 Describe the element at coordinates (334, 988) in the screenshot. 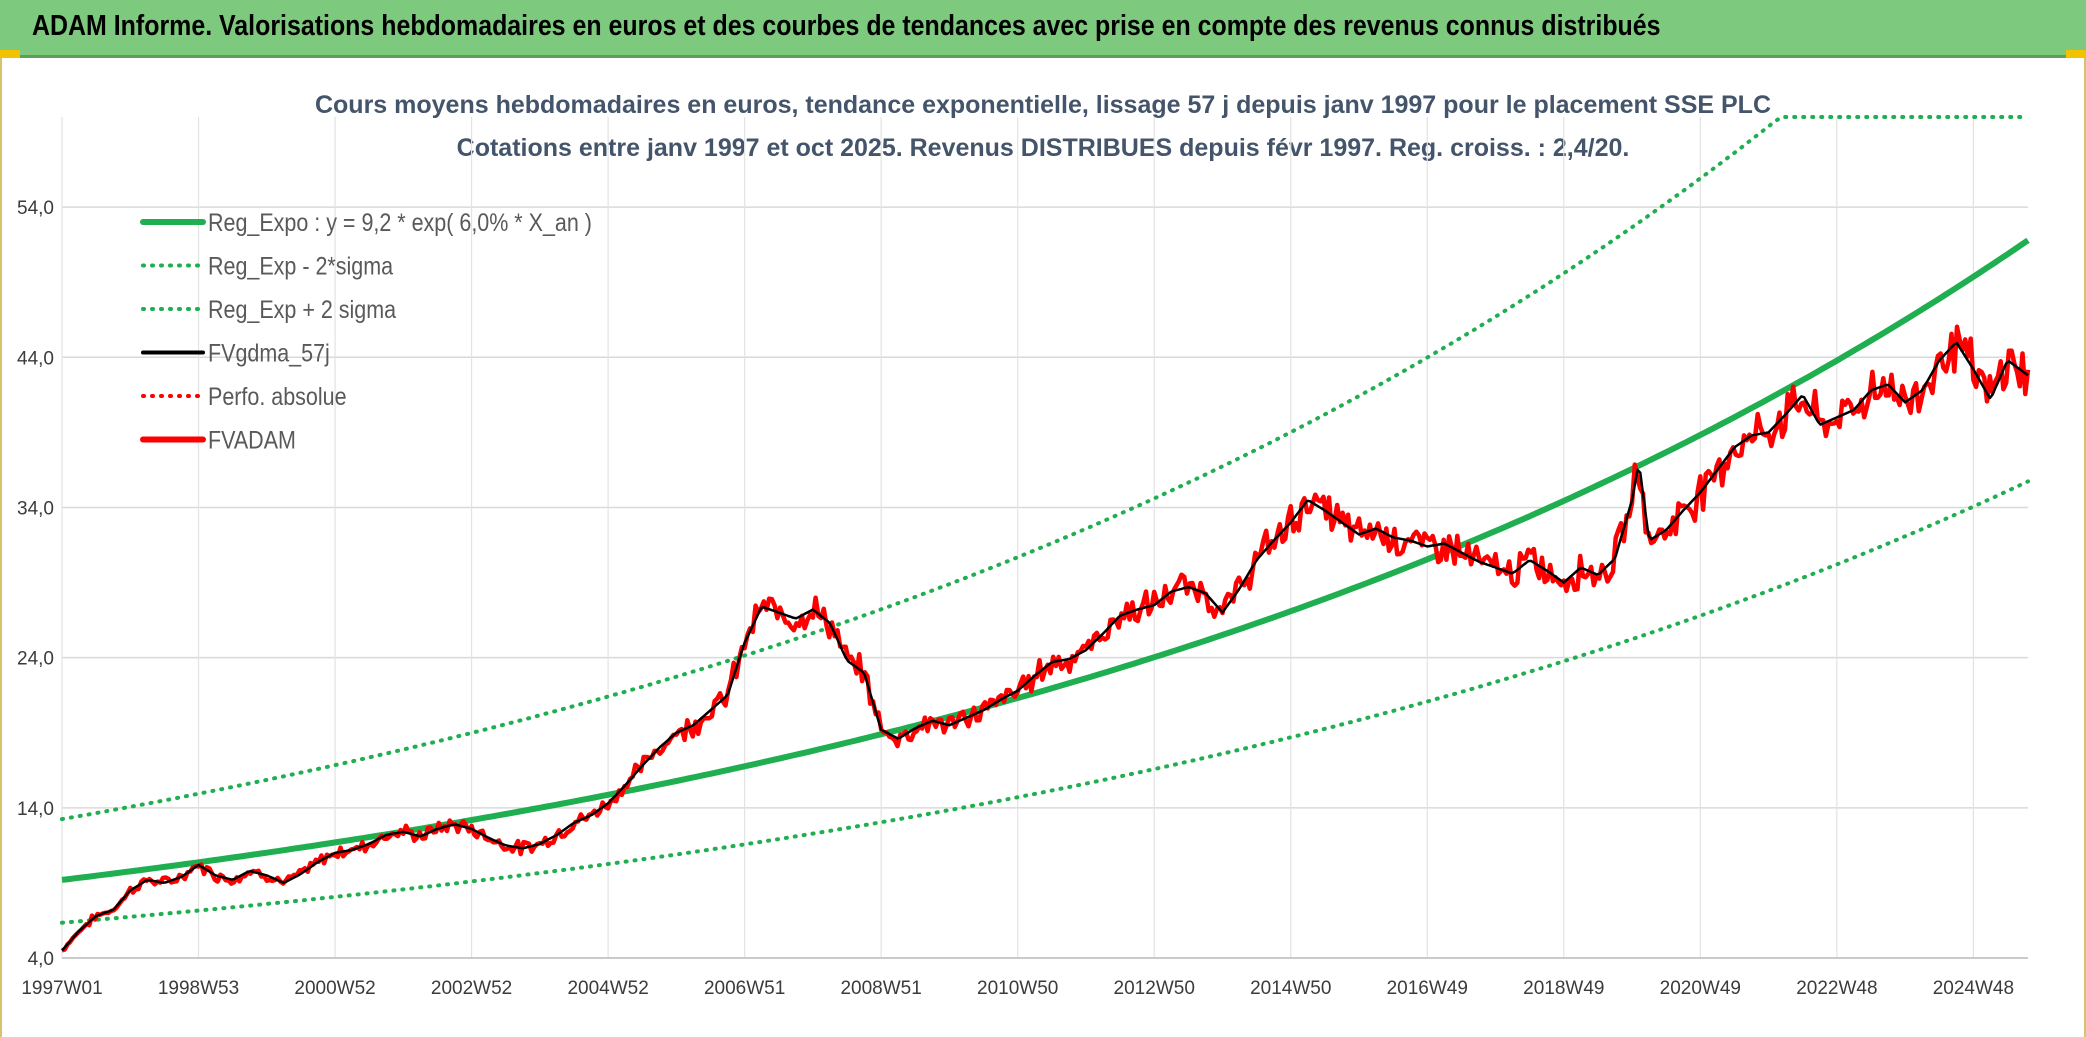

I see `x-tick-label: 2000W52` at that location.